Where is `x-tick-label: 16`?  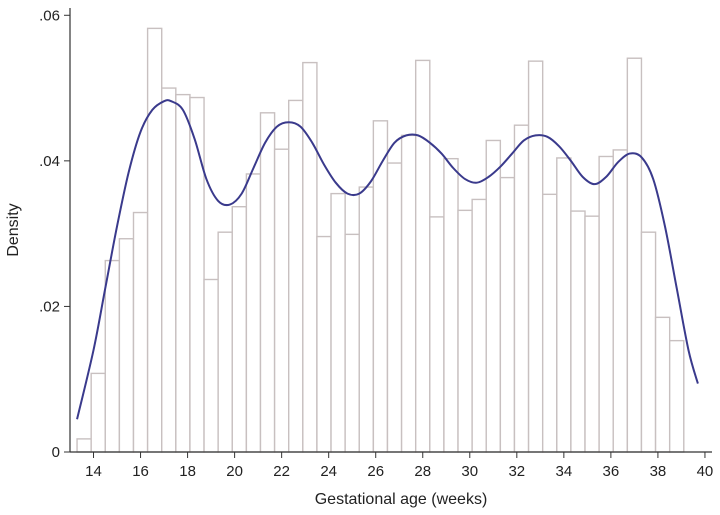 x-tick-label: 16 is located at coordinates (140, 471).